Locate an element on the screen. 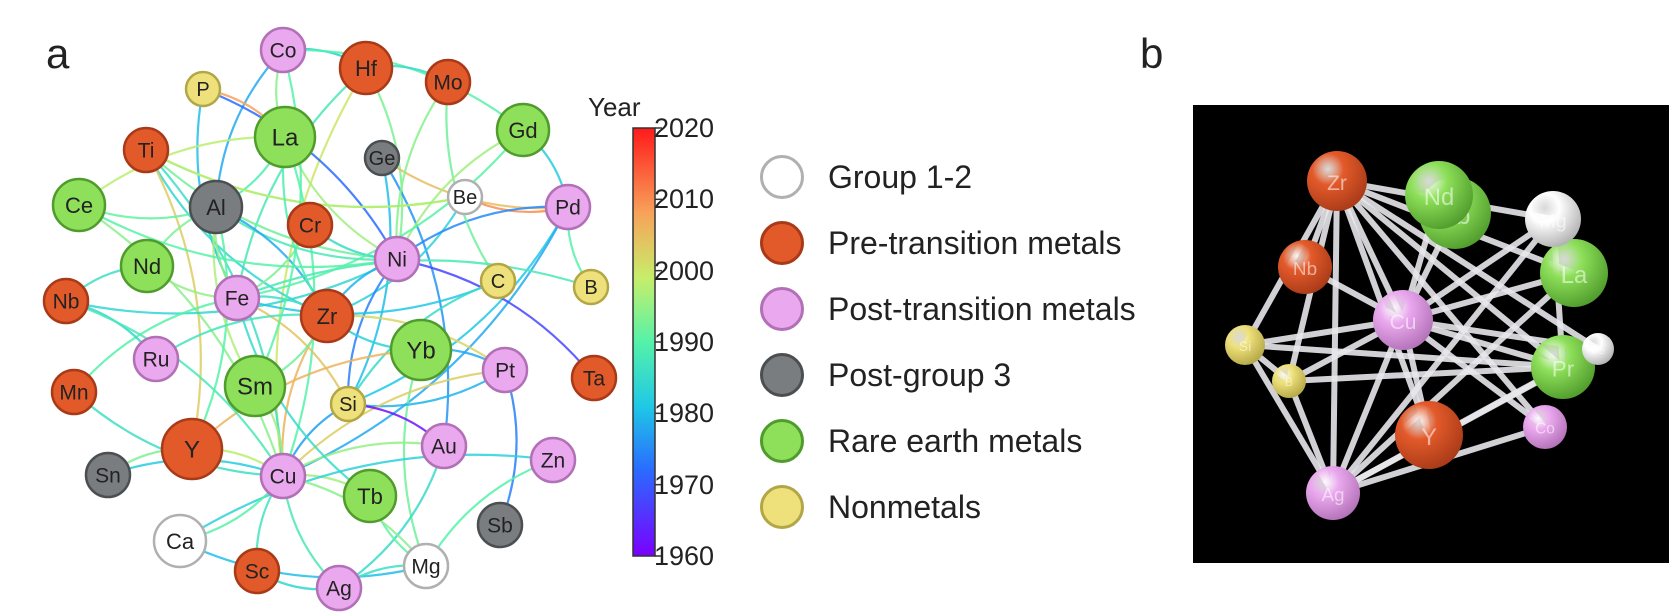 The image size is (1679, 612). node-circle-Mg is located at coordinates (426, 566).